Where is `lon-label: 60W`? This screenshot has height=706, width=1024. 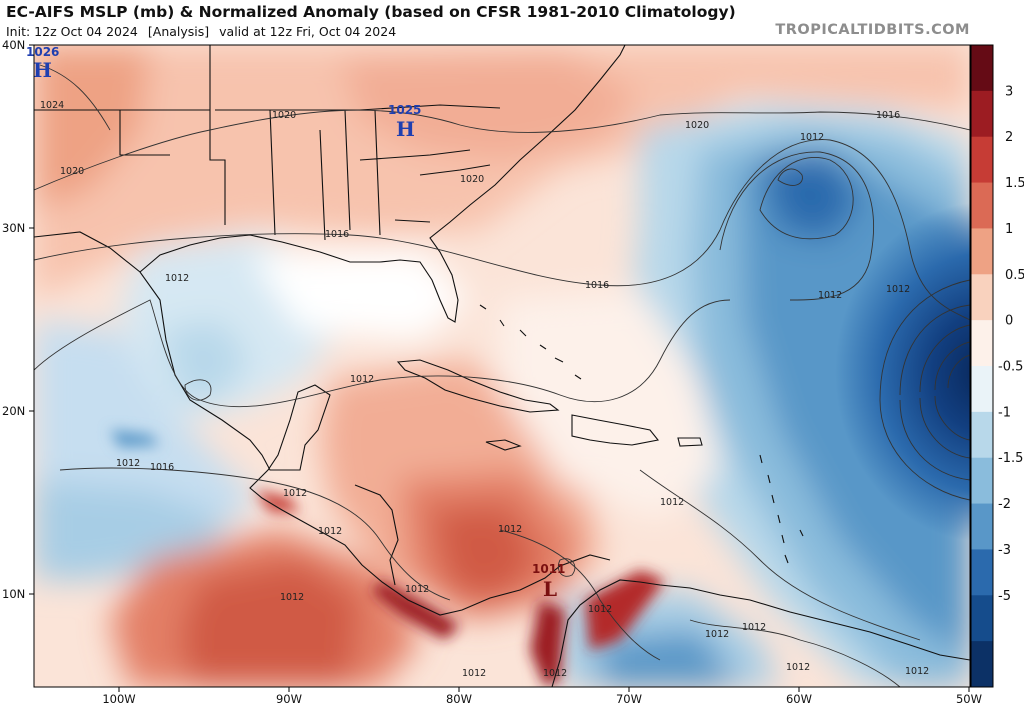
lon-label: 60W is located at coordinates (799, 699).